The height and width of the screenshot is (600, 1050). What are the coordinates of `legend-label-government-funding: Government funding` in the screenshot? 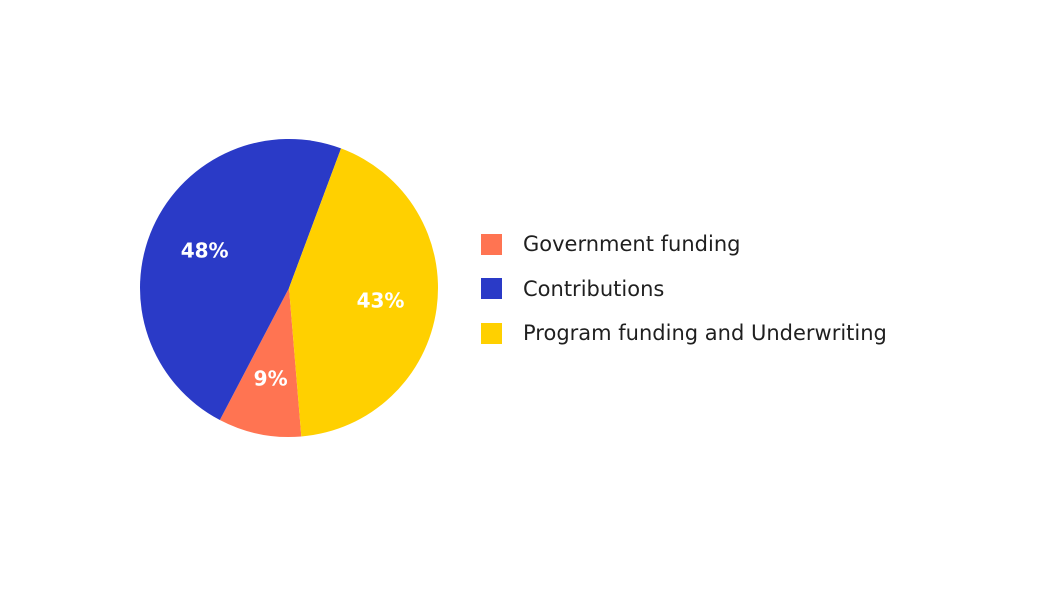 It's located at (632, 244).